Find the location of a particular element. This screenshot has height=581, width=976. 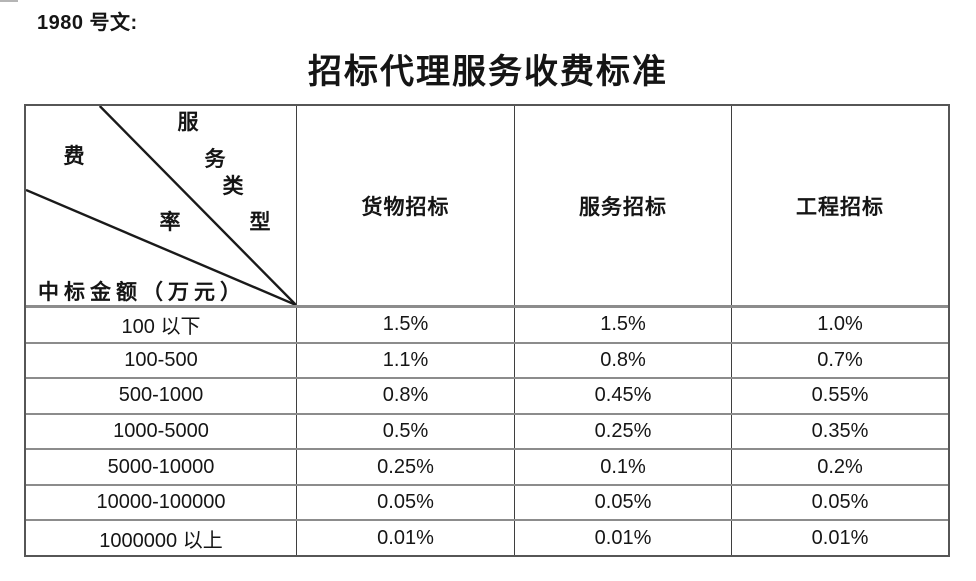

corner-label-service-type-char: 型 is located at coordinates (260, 222).